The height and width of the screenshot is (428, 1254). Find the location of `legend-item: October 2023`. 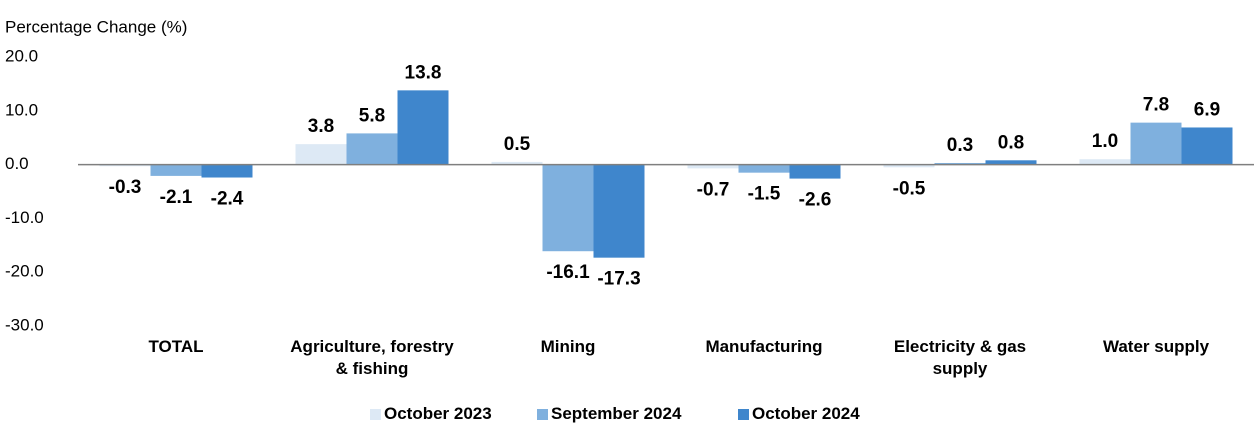

legend-item: October 2023 is located at coordinates (431, 414).